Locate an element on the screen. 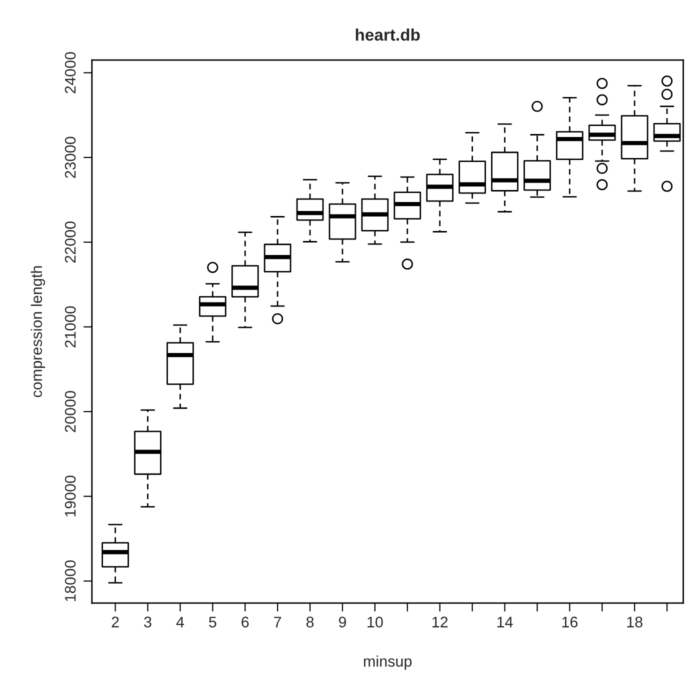 The image size is (686, 690). y-tick-label: 20000 is located at coordinates (70, 411).